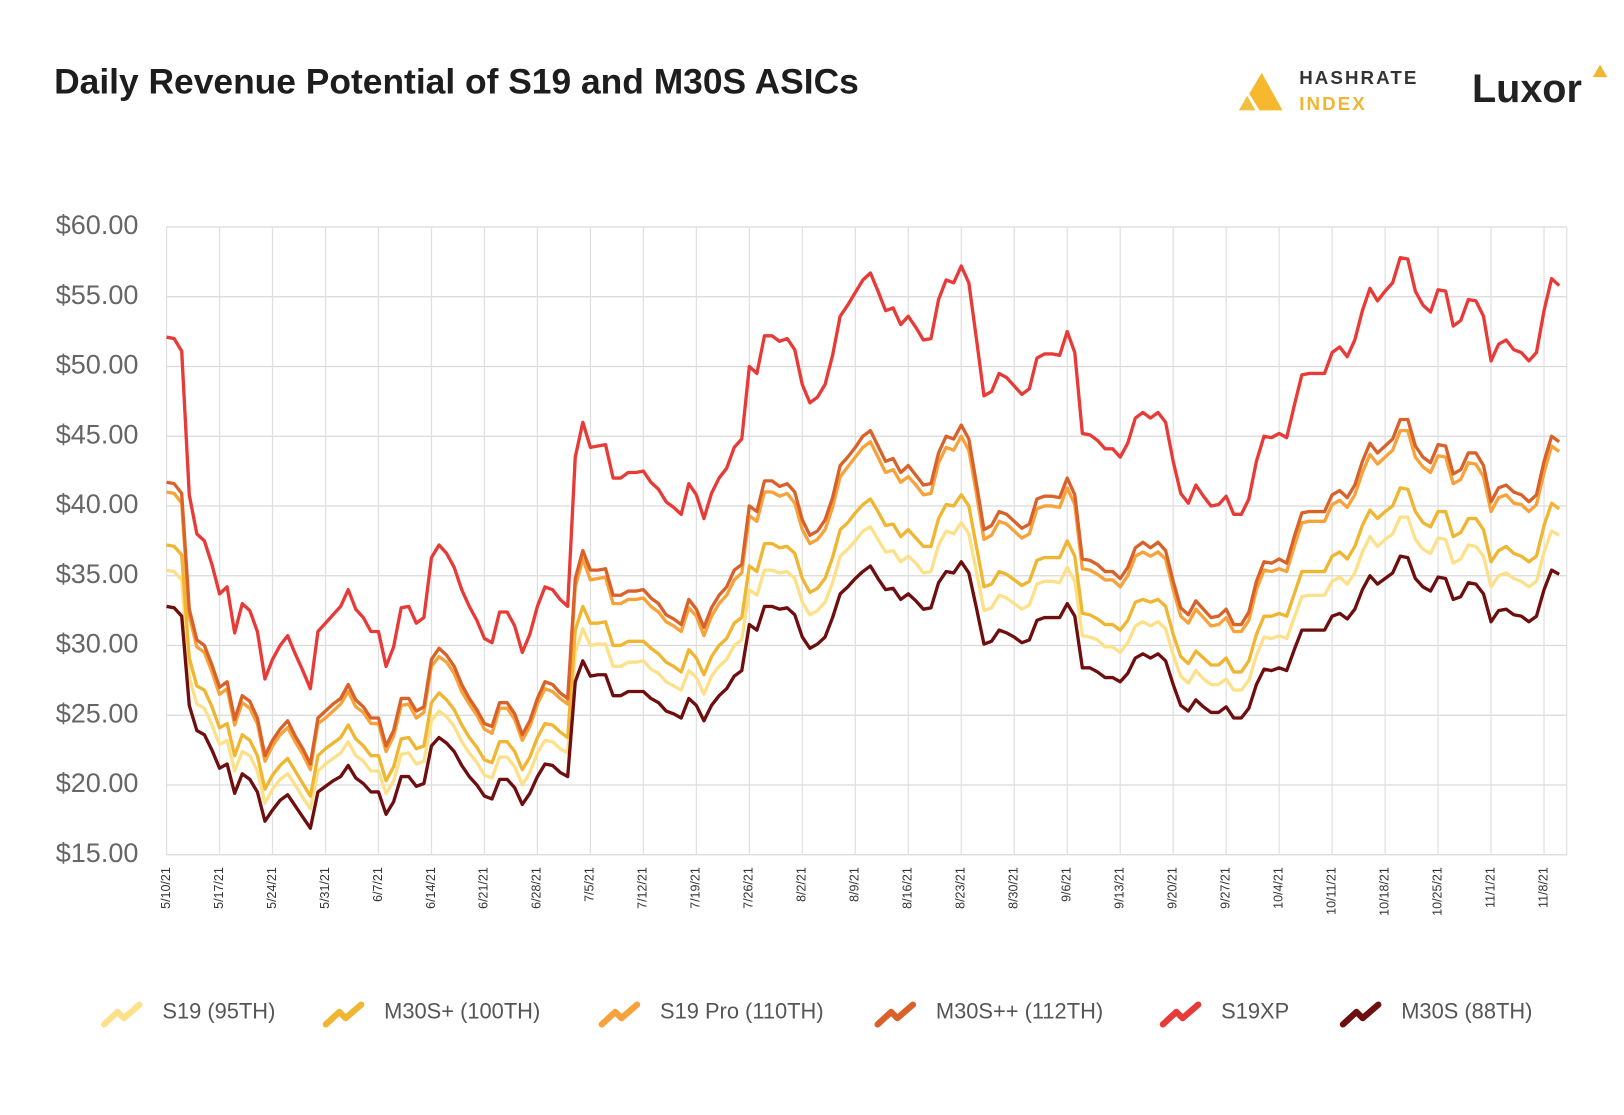  What do you see at coordinates (1119, 888) in the screenshot?
I see `x-tick-label: 9/13/21` at bounding box center [1119, 888].